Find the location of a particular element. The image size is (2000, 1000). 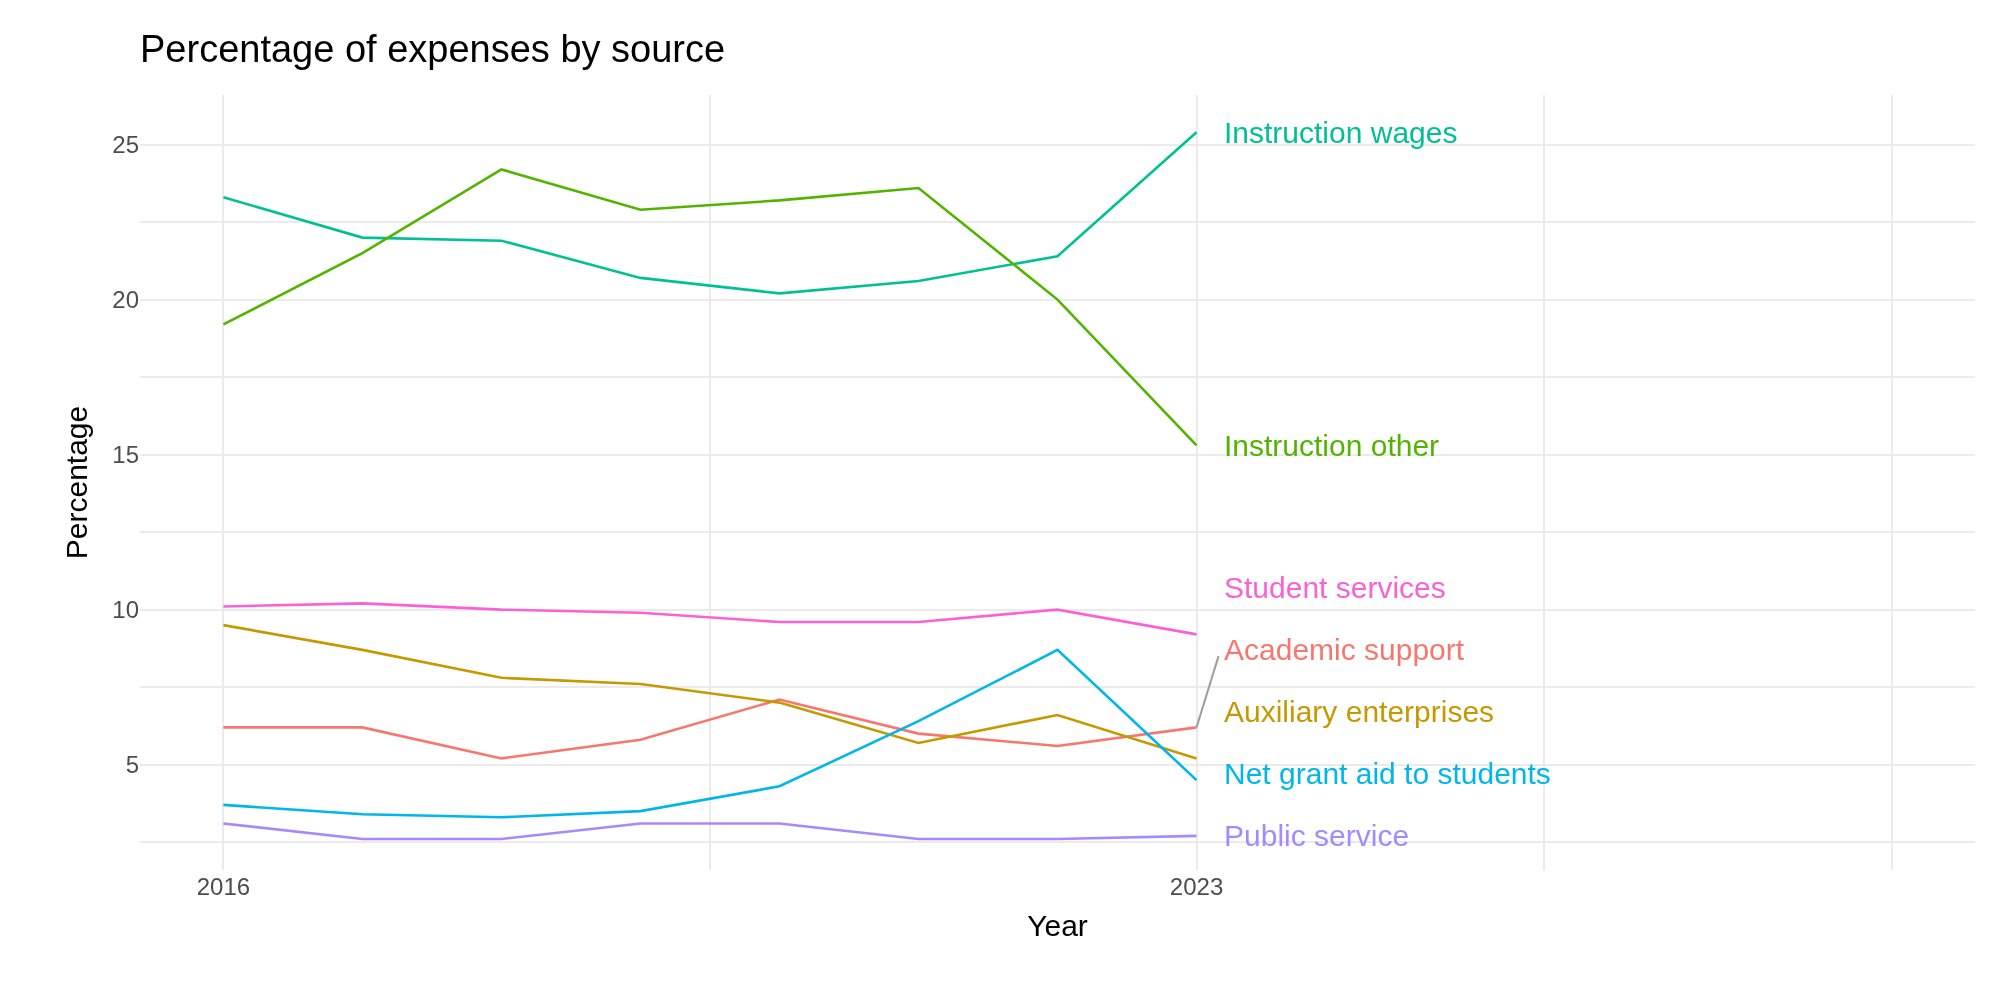

series-label: Instruction other is located at coordinates (1332, 445).